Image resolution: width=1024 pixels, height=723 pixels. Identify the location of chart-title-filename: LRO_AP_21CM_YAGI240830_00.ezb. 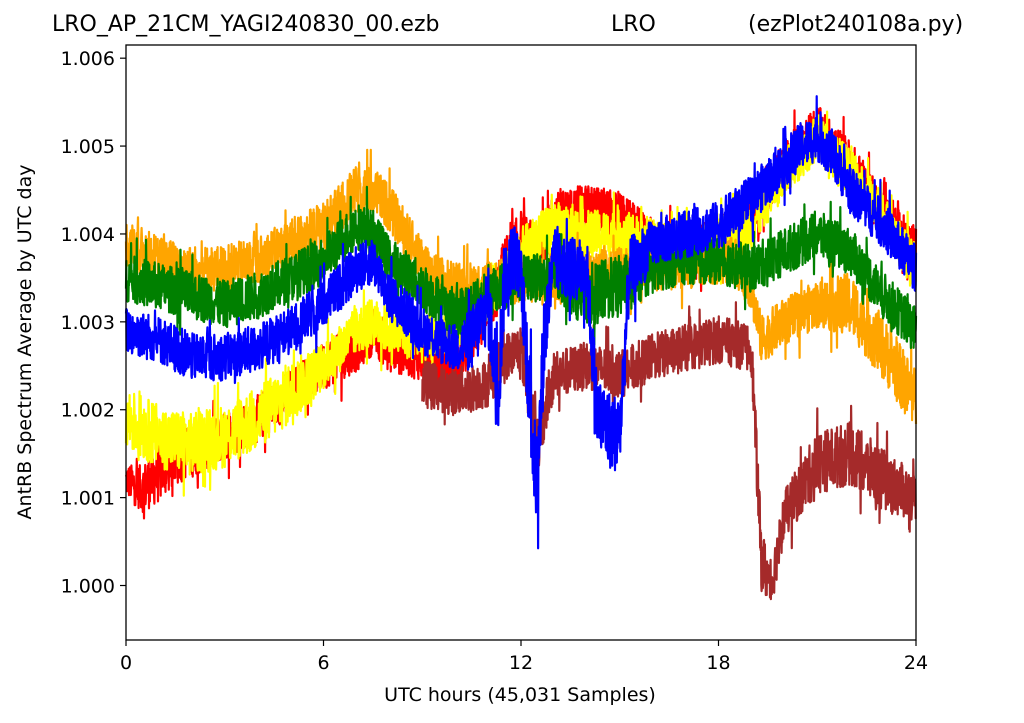
(246, 24).